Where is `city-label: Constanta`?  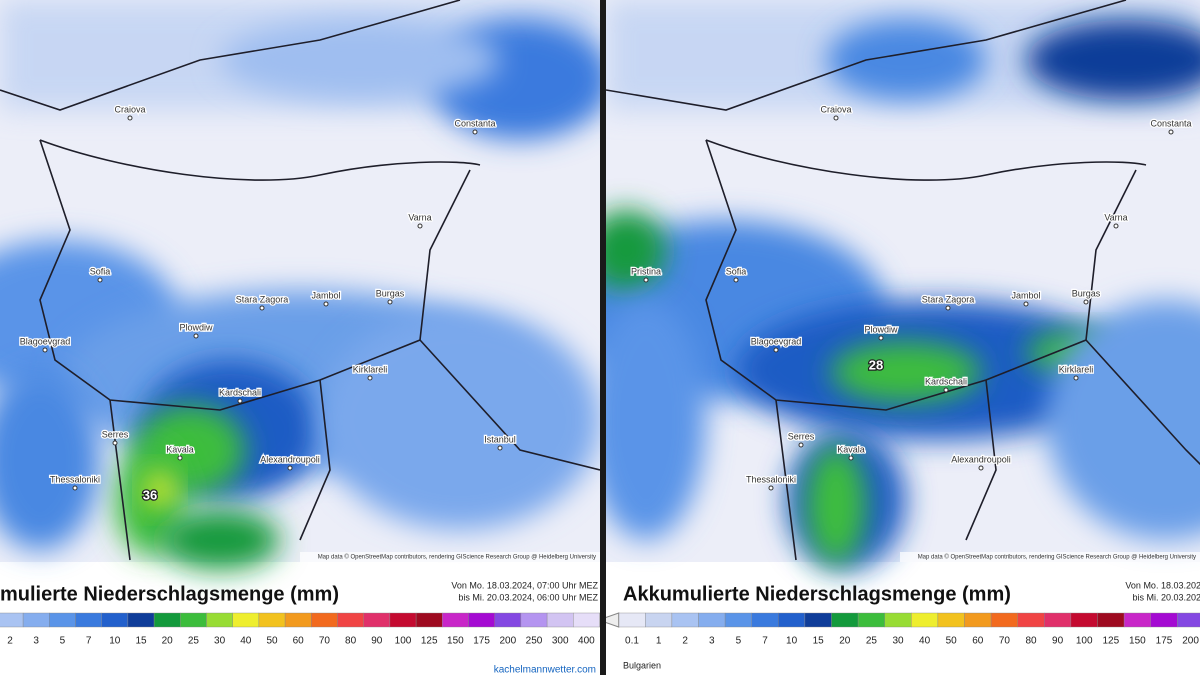 city-label: Constanta is located at coordinates (1170, 123).